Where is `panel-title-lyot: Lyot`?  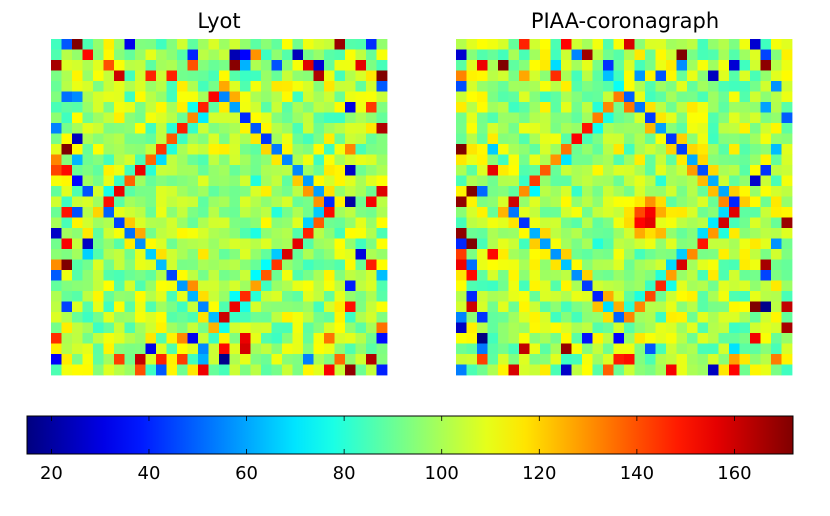
panel-title-lyot: Lyot is located at coordinates (218, 21).